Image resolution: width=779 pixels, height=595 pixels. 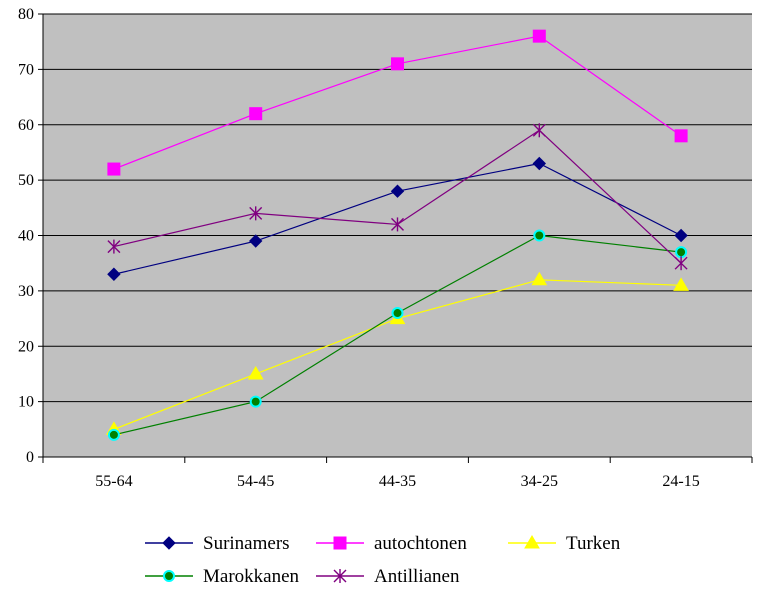 I want to click on legend-item-surinamers: Surinamers, so click(x=217, y=543).